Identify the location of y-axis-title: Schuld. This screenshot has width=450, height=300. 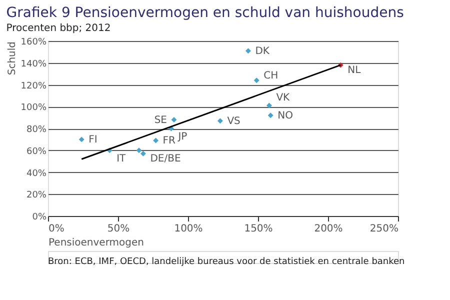
(12, 59).